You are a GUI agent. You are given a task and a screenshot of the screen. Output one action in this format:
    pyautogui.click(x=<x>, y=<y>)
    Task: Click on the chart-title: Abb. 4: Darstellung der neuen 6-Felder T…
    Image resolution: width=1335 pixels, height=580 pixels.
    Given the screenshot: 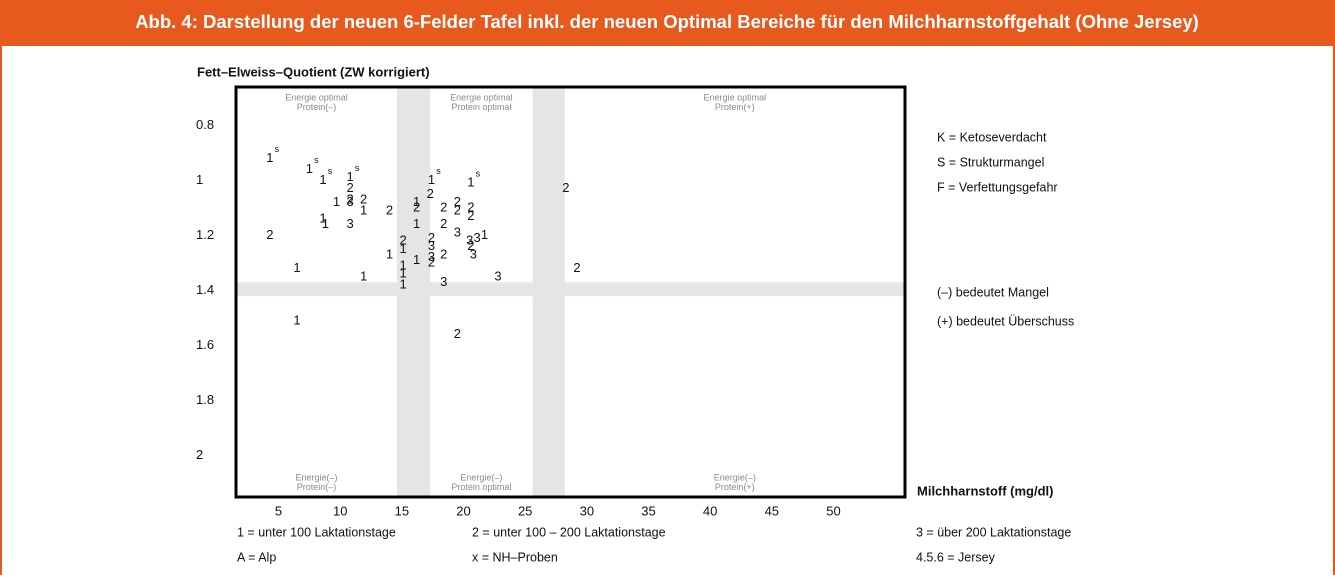 What is the action you would take?
    pyautogui.click(x=667, y=21)
    